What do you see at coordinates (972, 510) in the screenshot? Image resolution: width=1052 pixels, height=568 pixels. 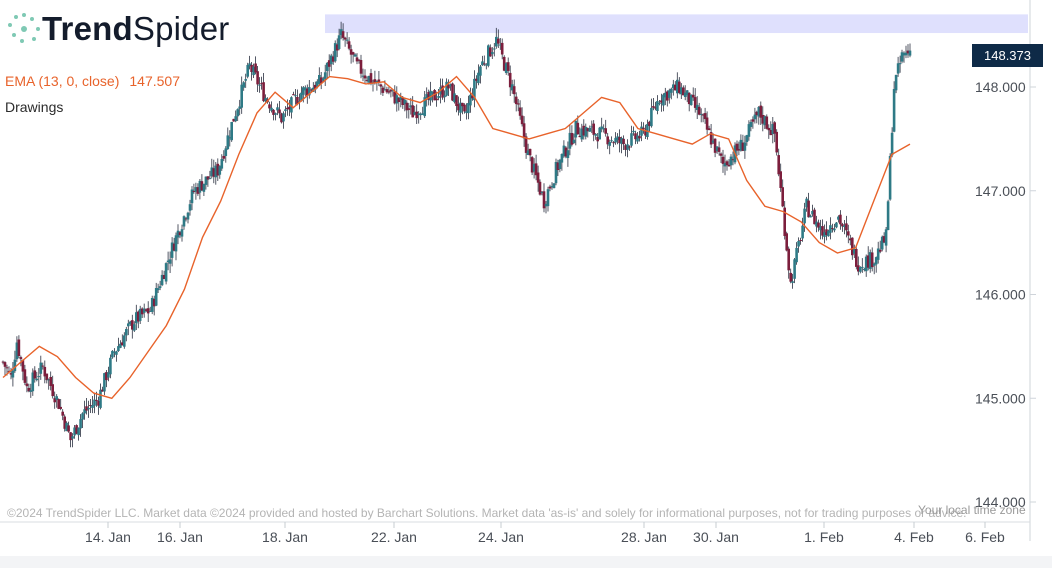 I see `timezone-label: Your local time zone` at bounding box center [972, 510].